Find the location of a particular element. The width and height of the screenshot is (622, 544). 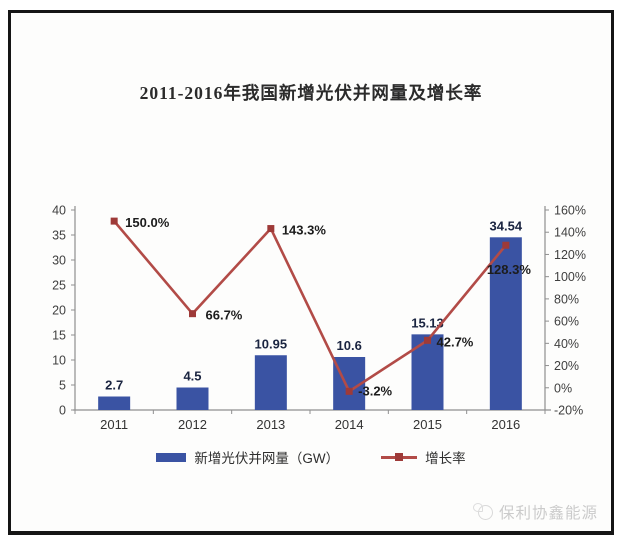

right-axis-tick-label: 0% is located at coordinates (563, 388).